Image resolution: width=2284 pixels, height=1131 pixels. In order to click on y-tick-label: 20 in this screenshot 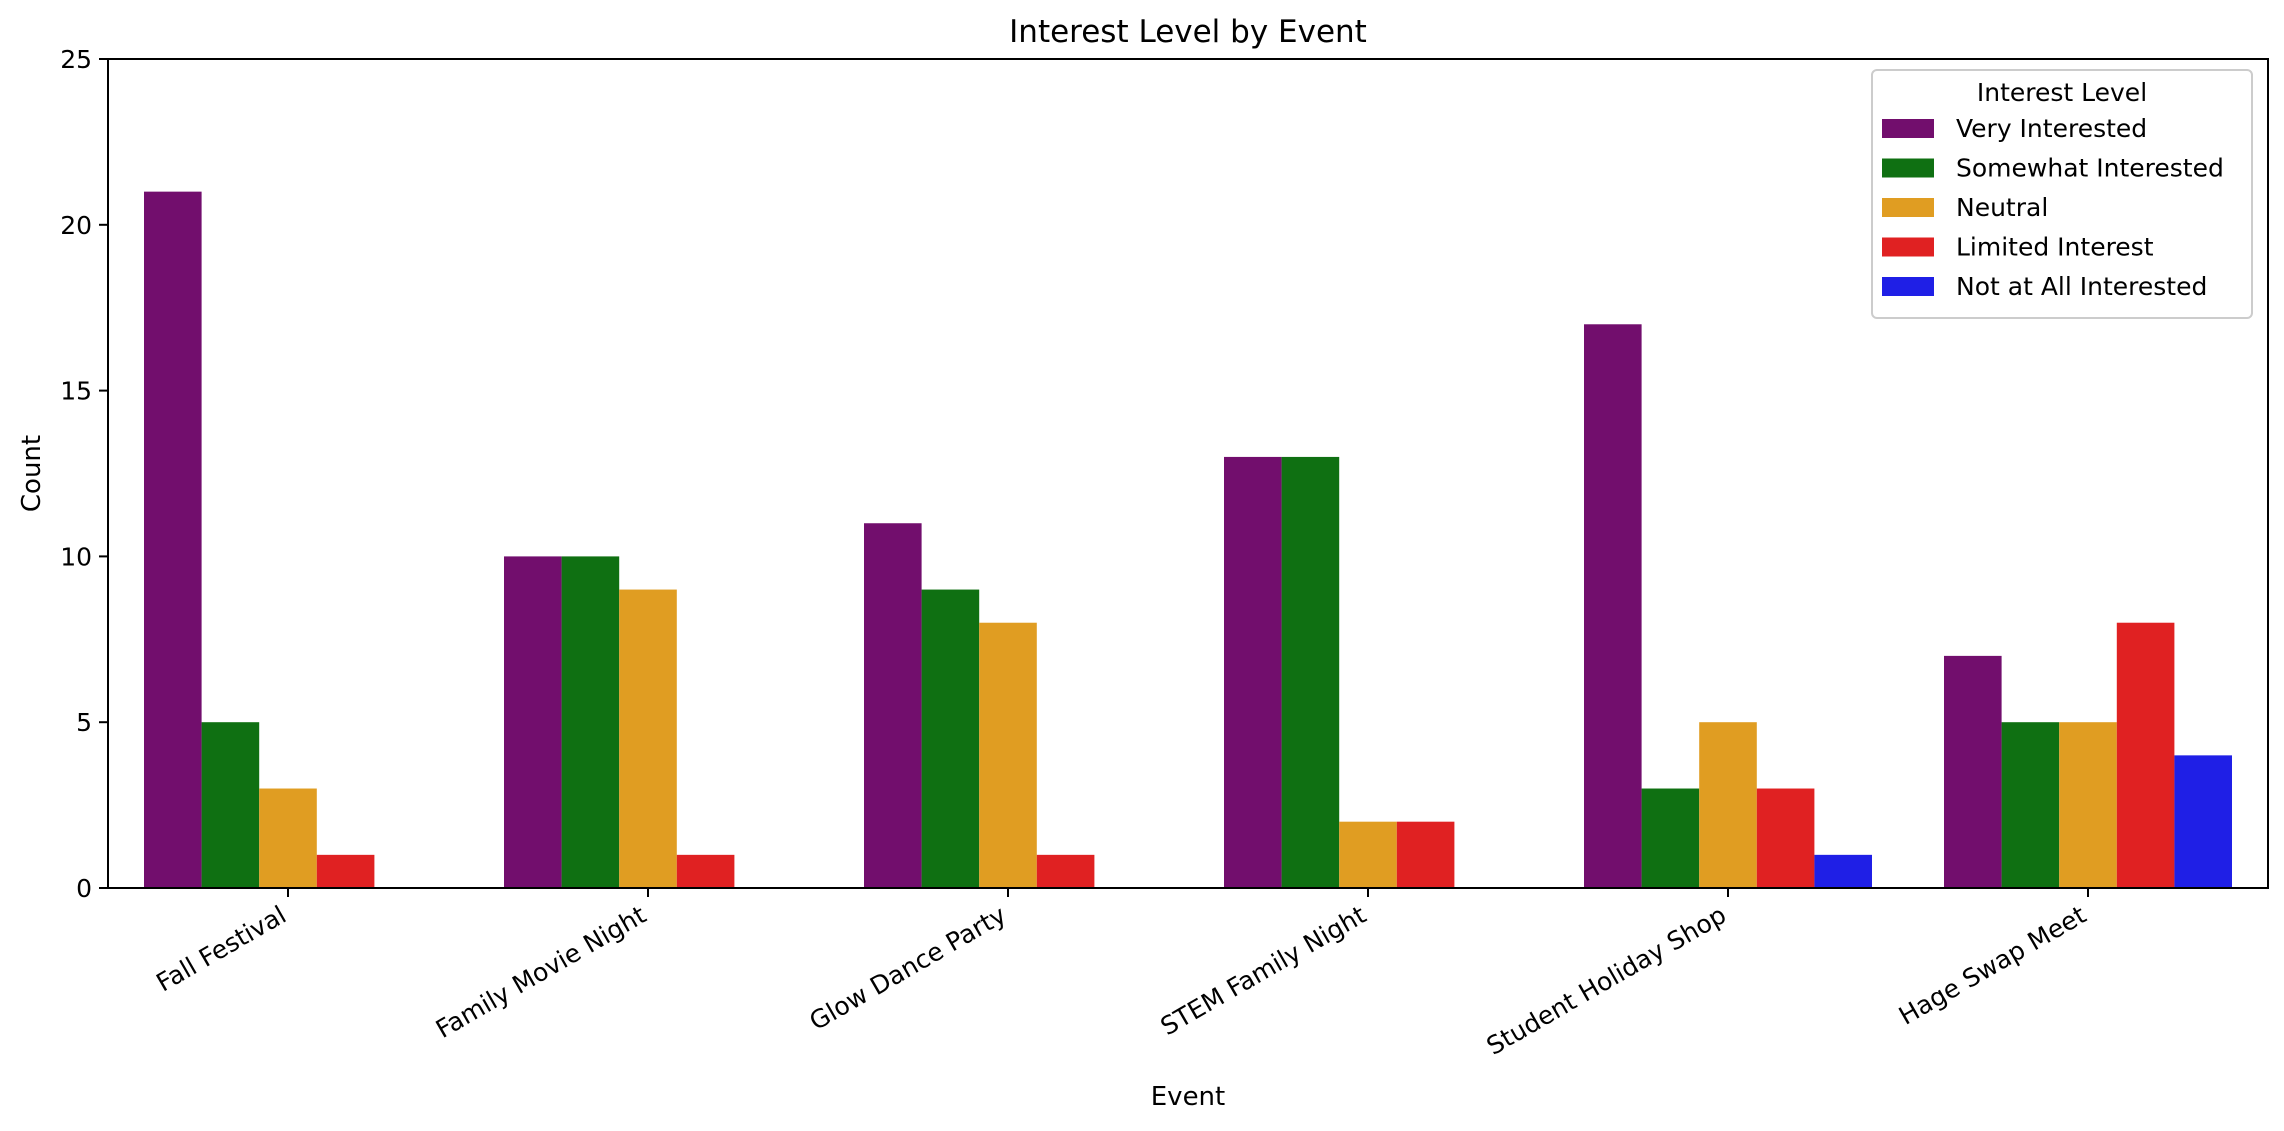, I will do `click(76, 225)`.